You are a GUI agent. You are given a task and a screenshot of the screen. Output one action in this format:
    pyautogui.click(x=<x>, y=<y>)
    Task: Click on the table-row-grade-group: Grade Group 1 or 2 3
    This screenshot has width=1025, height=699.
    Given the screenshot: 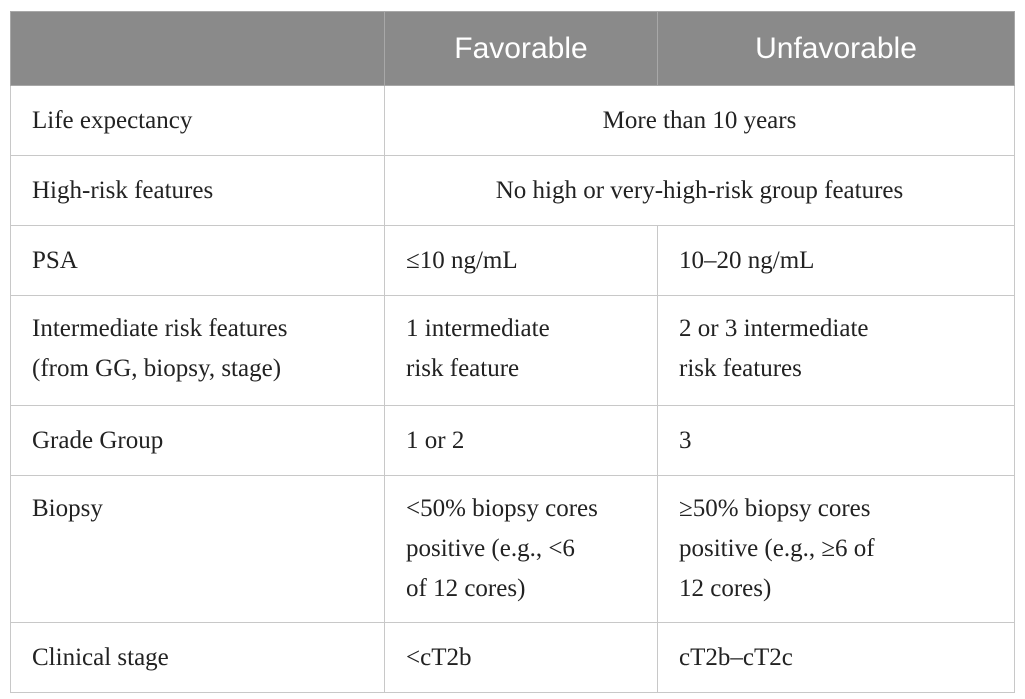 What is the action you would take?
    pyautogui.click(x=512, y=440)
    